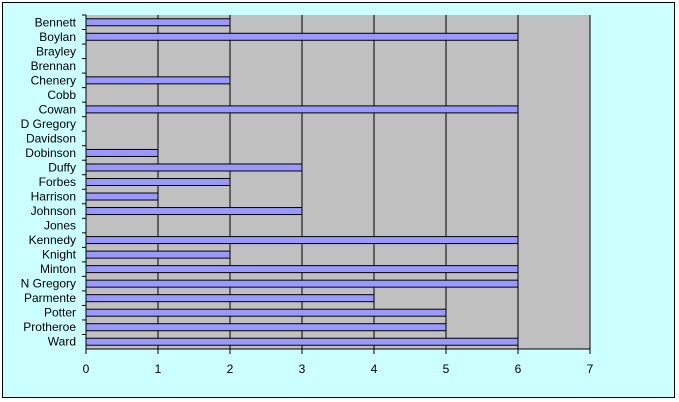 This screenshot has height=402, width=679. Describe the element at coordinates (53, 211) in the screenshot. I see `category-label: Johnson` at that location.